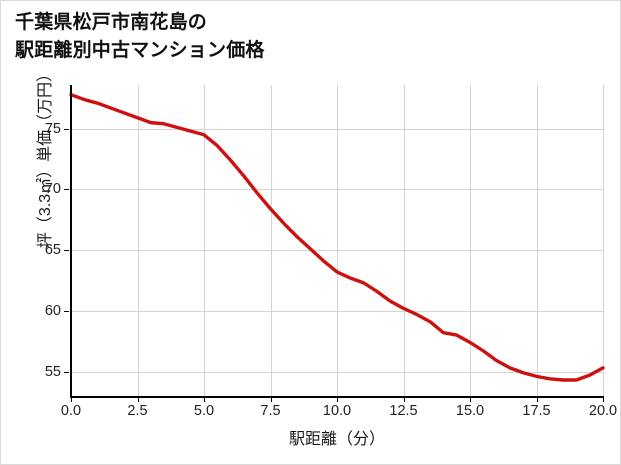  I want to click on y-axis-spine, so click(71, 241).